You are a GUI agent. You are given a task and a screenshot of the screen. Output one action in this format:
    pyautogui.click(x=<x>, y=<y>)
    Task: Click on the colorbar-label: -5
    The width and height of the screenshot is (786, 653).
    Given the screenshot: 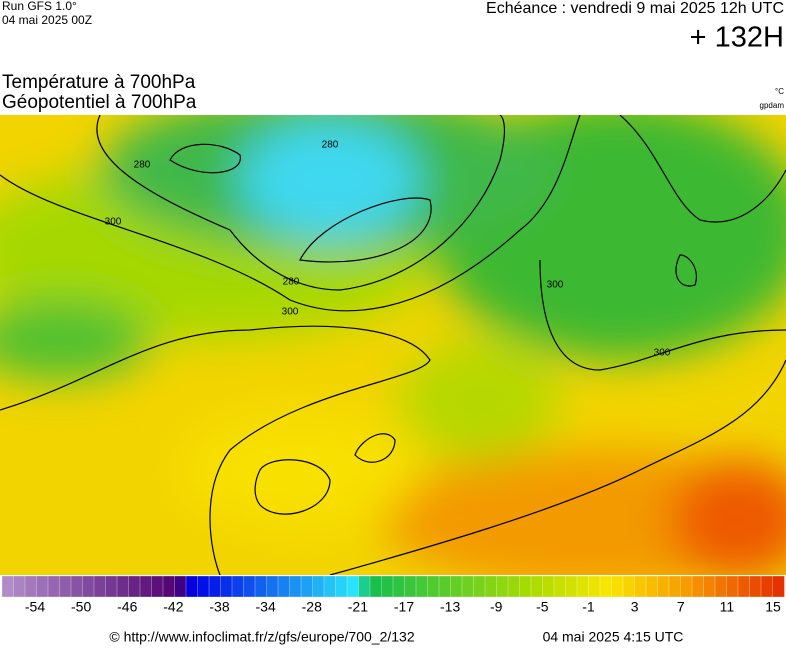 What is the action you would take?
    pyautogui.click(x=542, y=607)
    